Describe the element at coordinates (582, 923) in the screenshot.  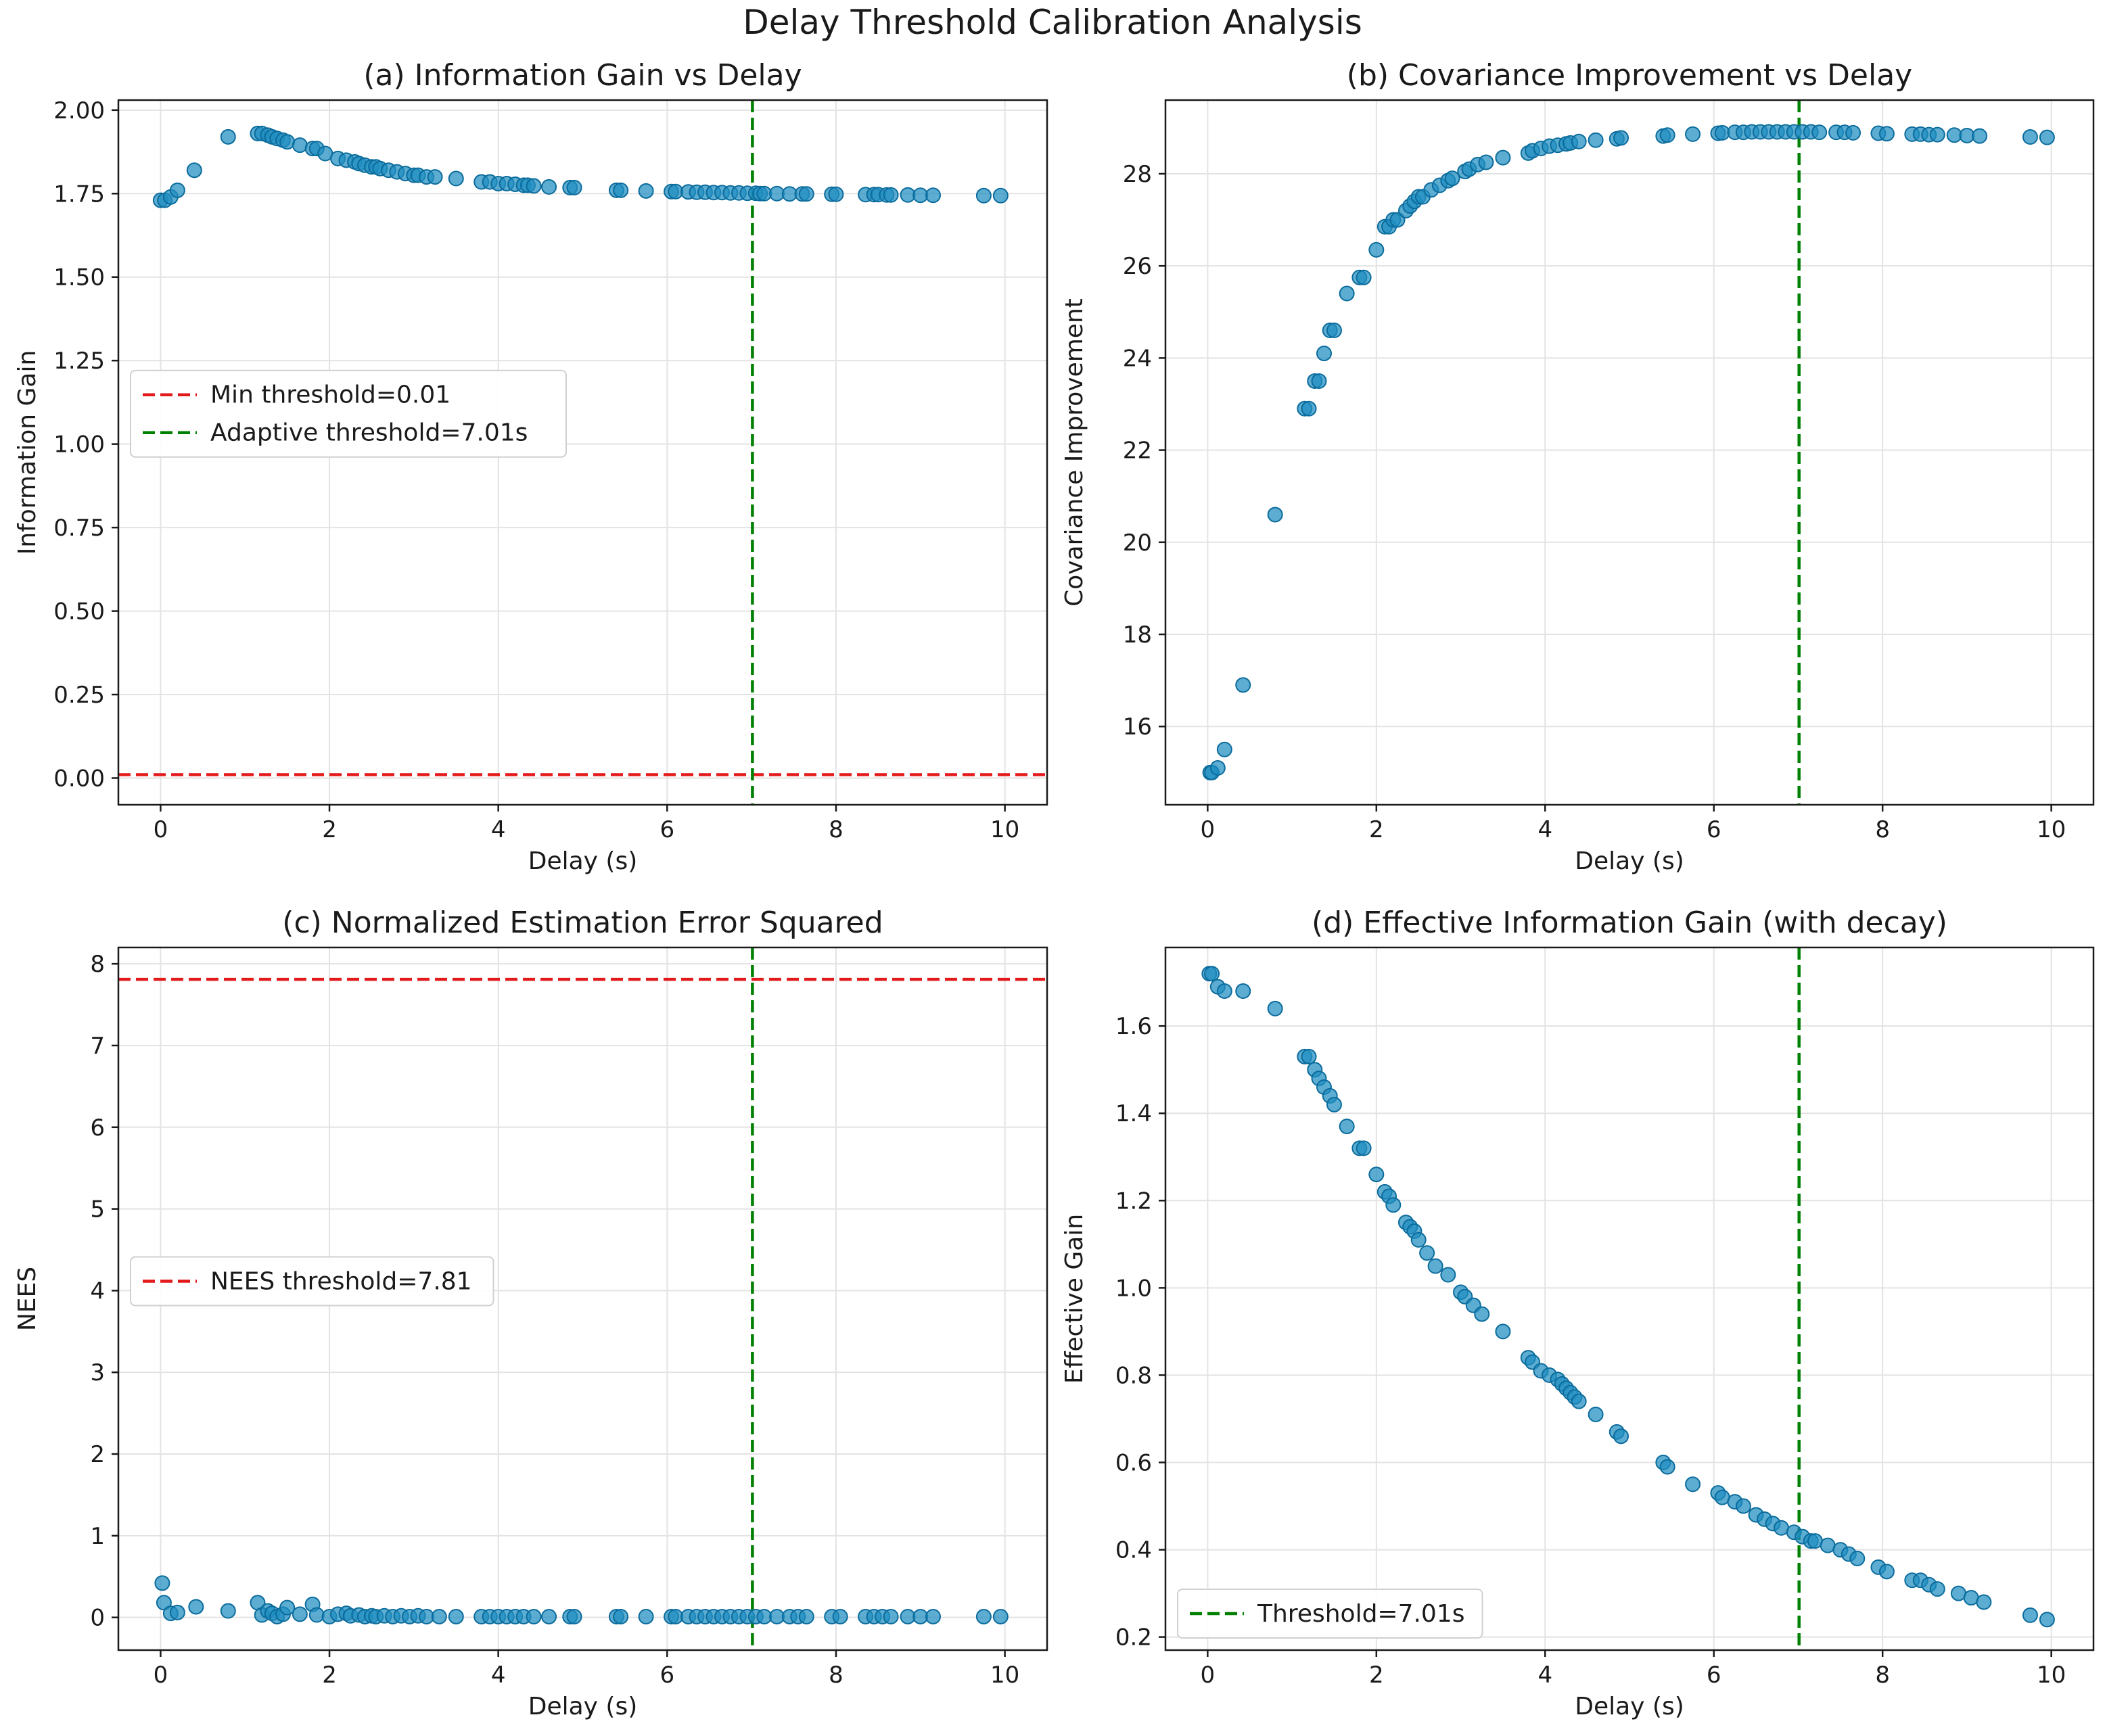
I see `chart-title: (c) Normalized Estimation Error Squared` at that location.